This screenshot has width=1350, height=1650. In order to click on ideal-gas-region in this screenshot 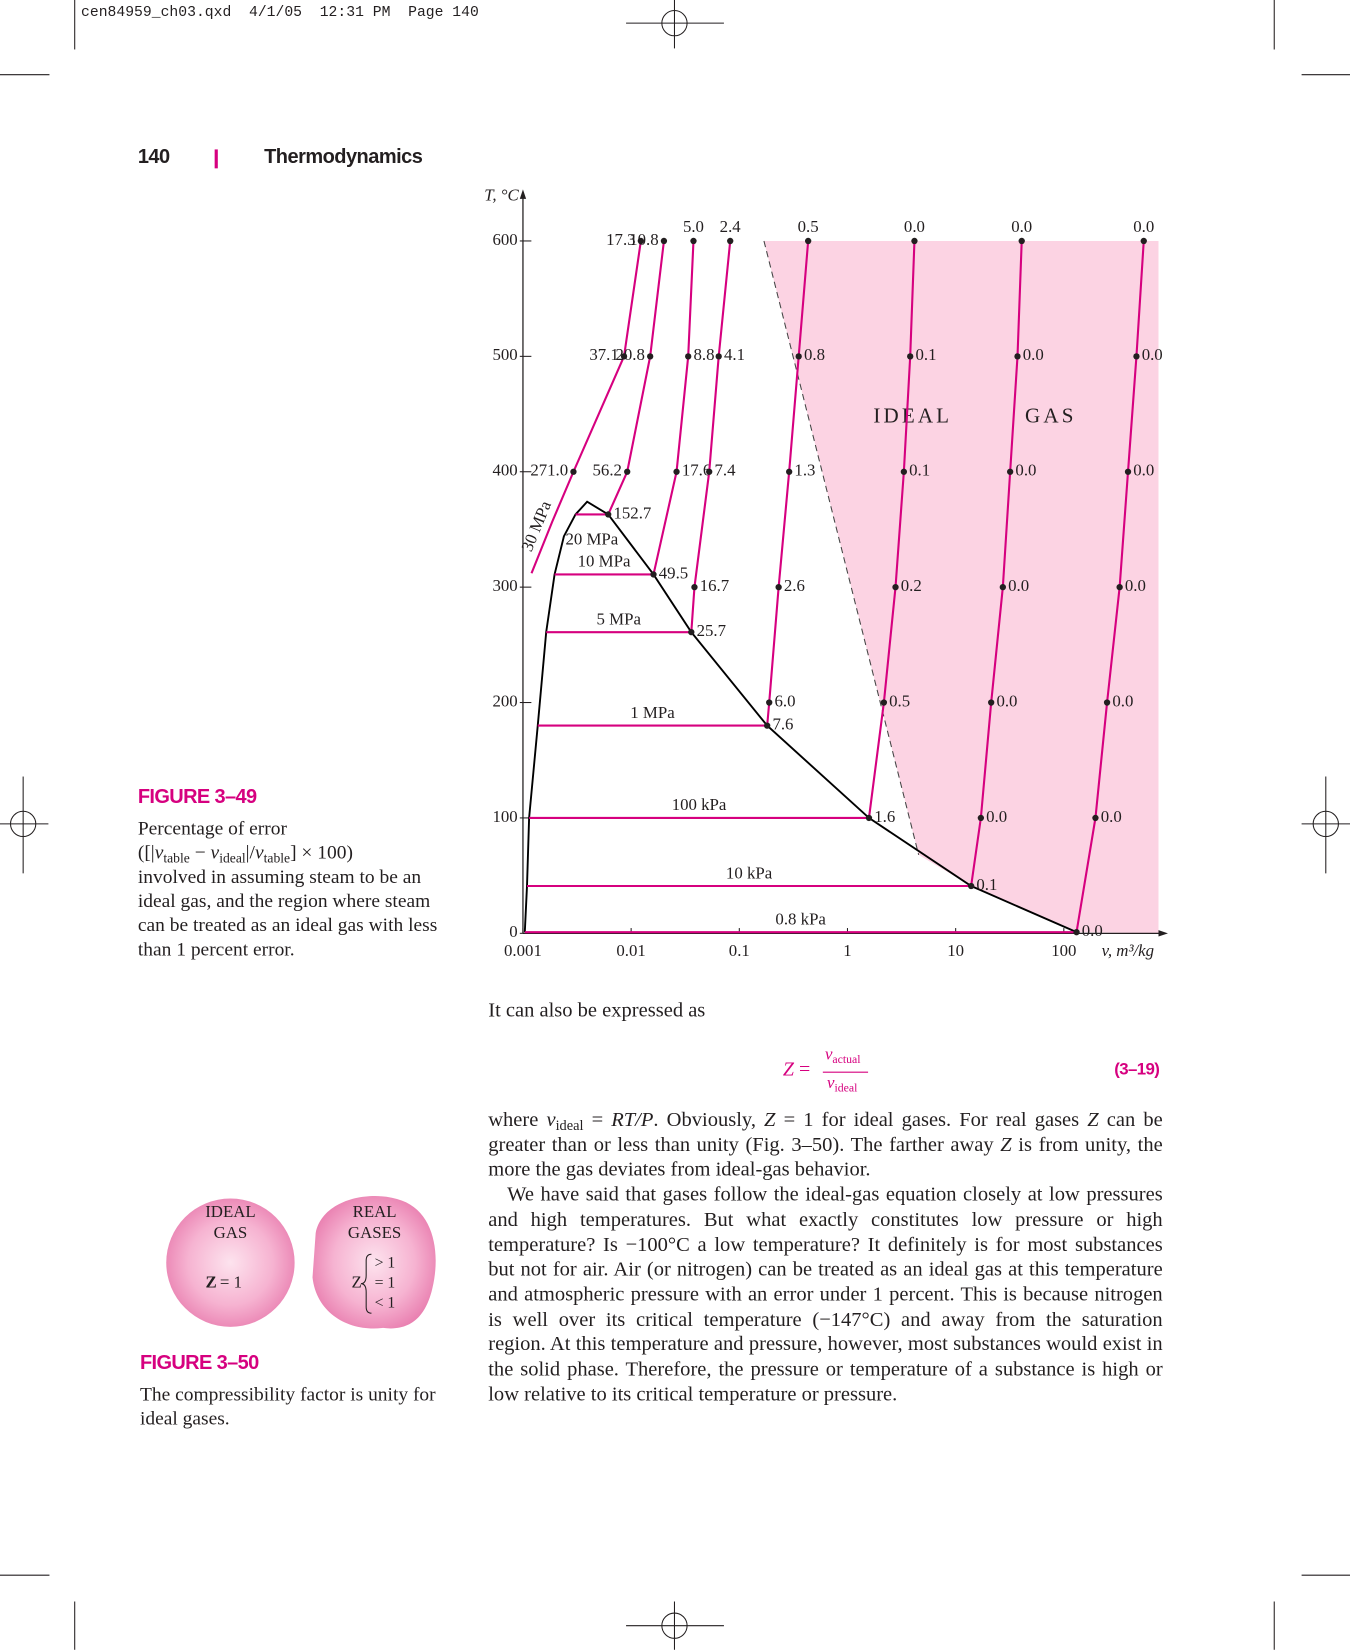, I will do `click(961, 587)`.